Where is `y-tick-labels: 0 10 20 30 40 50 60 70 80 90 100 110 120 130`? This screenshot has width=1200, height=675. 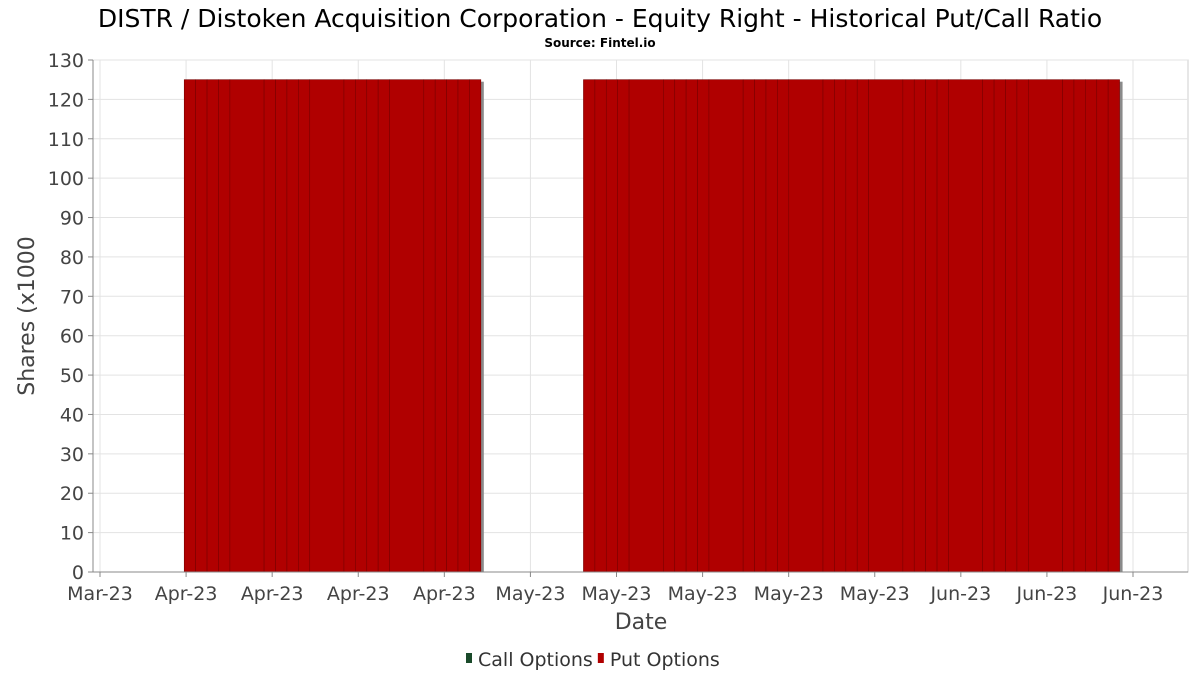 y-tick-labels: 0 10 20 30 40 50 60 70 80 90 100 110 120 130 is located at coordinates (66, 317).